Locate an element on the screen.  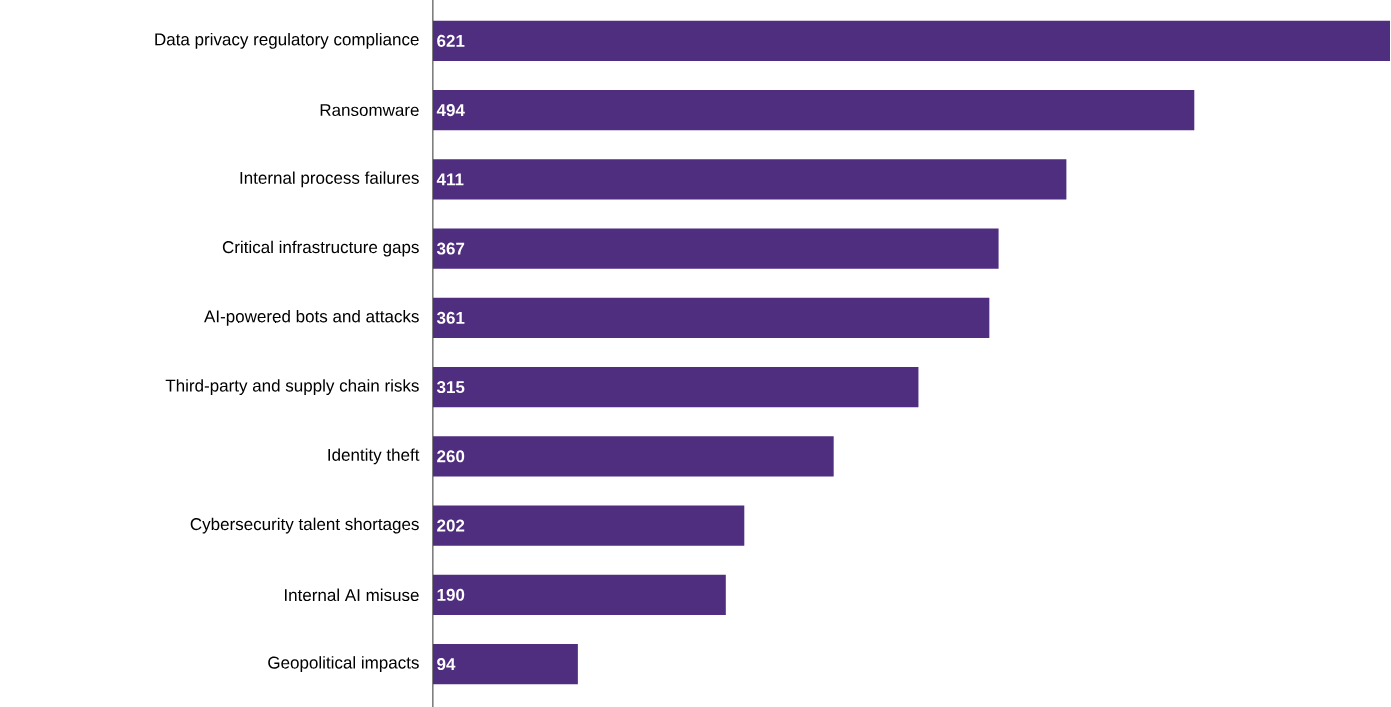
y-tick-label: AI-powered bots and attacks is located at coordinates (311, 317).